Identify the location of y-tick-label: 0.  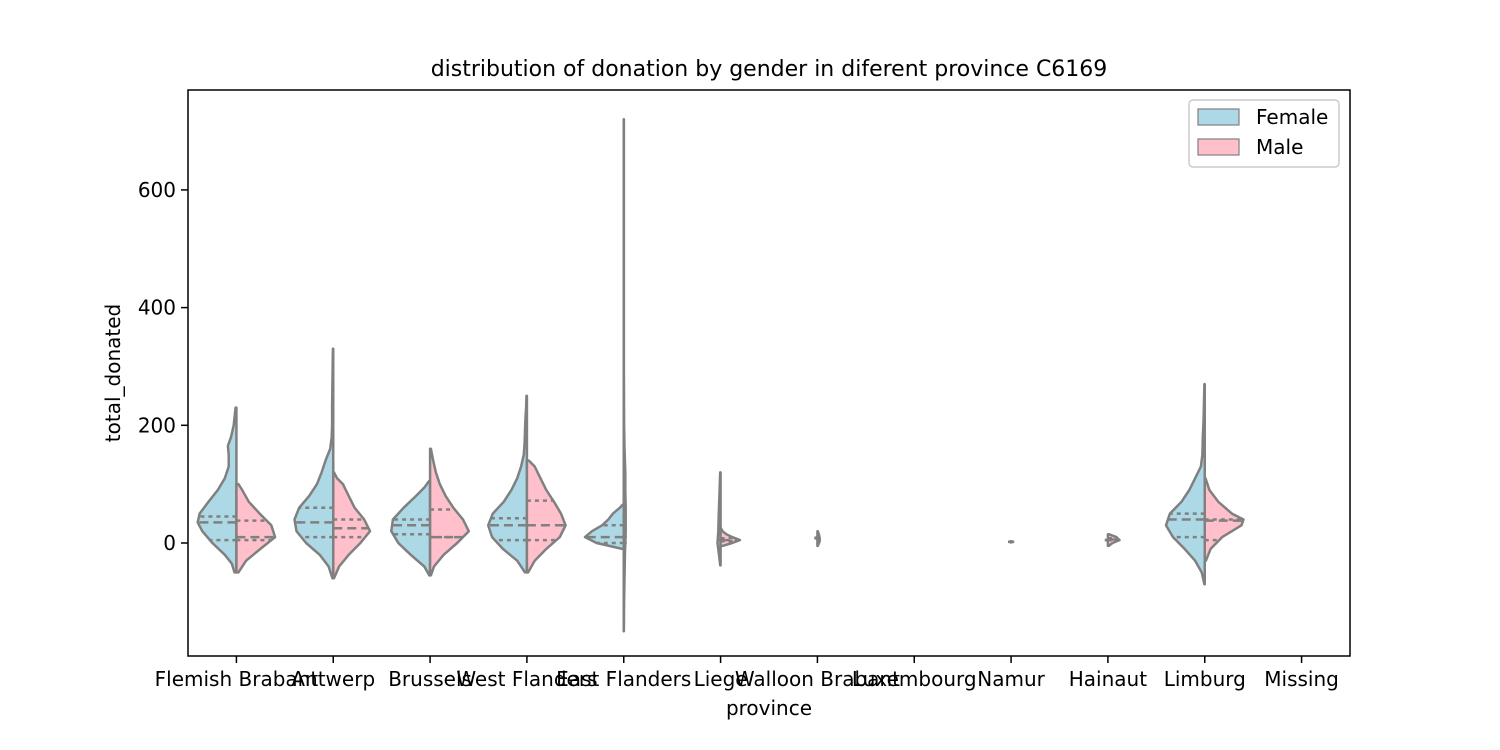
(169, 543).